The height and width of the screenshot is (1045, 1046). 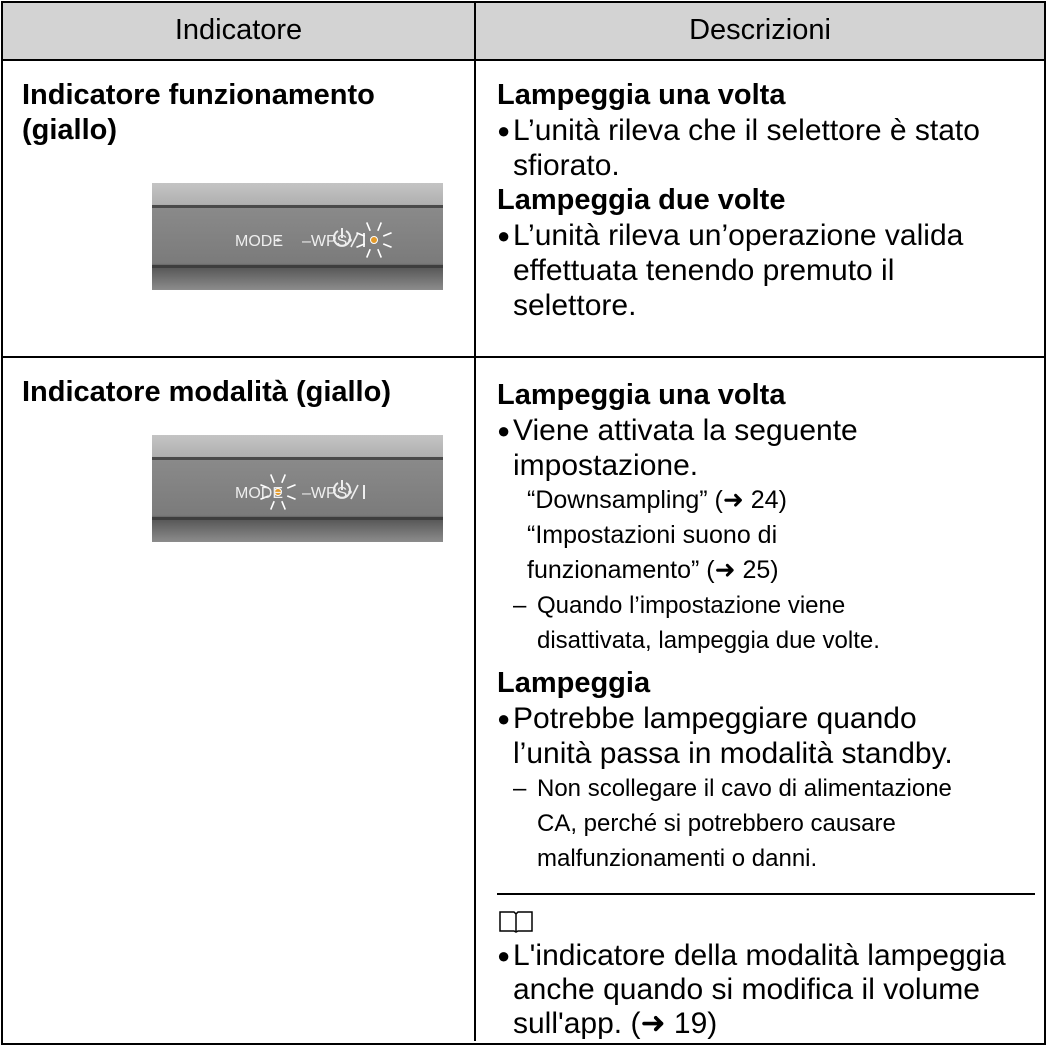 What do you see at coordinates (653, 570) in the screenshot?
I see `sub-line: funzionamento” (➜ 25)` at bounding box center [653, 570].